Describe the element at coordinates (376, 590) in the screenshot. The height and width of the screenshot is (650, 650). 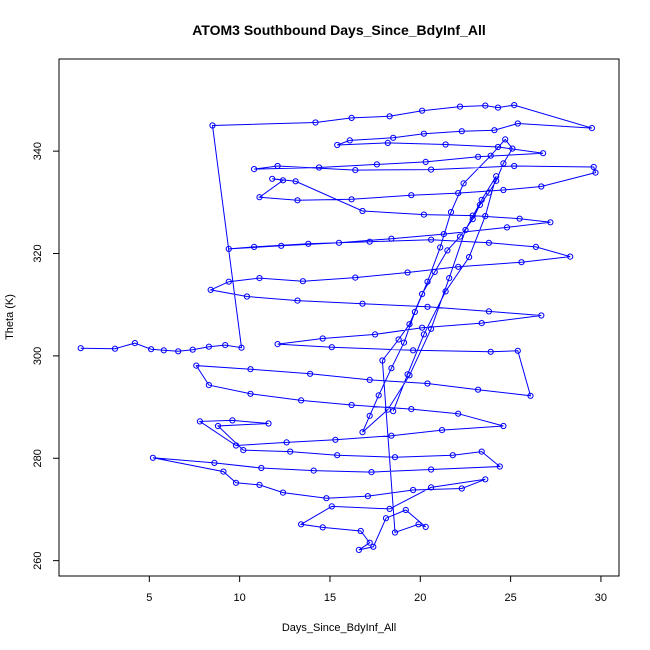
I see `x-axis: 5 10 15 20 25 30` at that location.